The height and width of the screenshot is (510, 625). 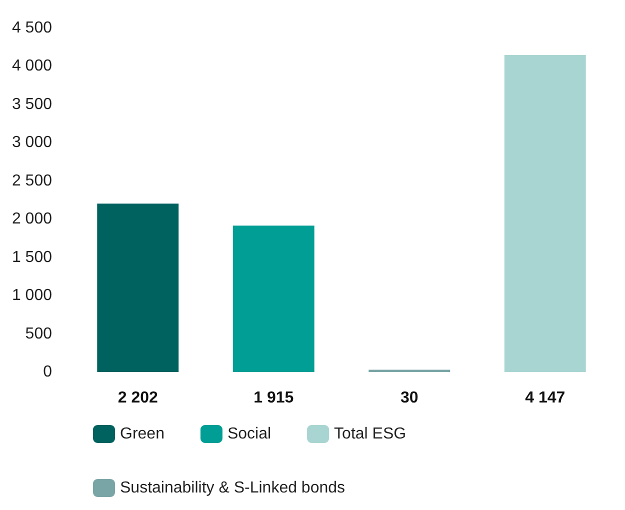 I want to click on y-tick-label: 0, so click(x=47, y=372).